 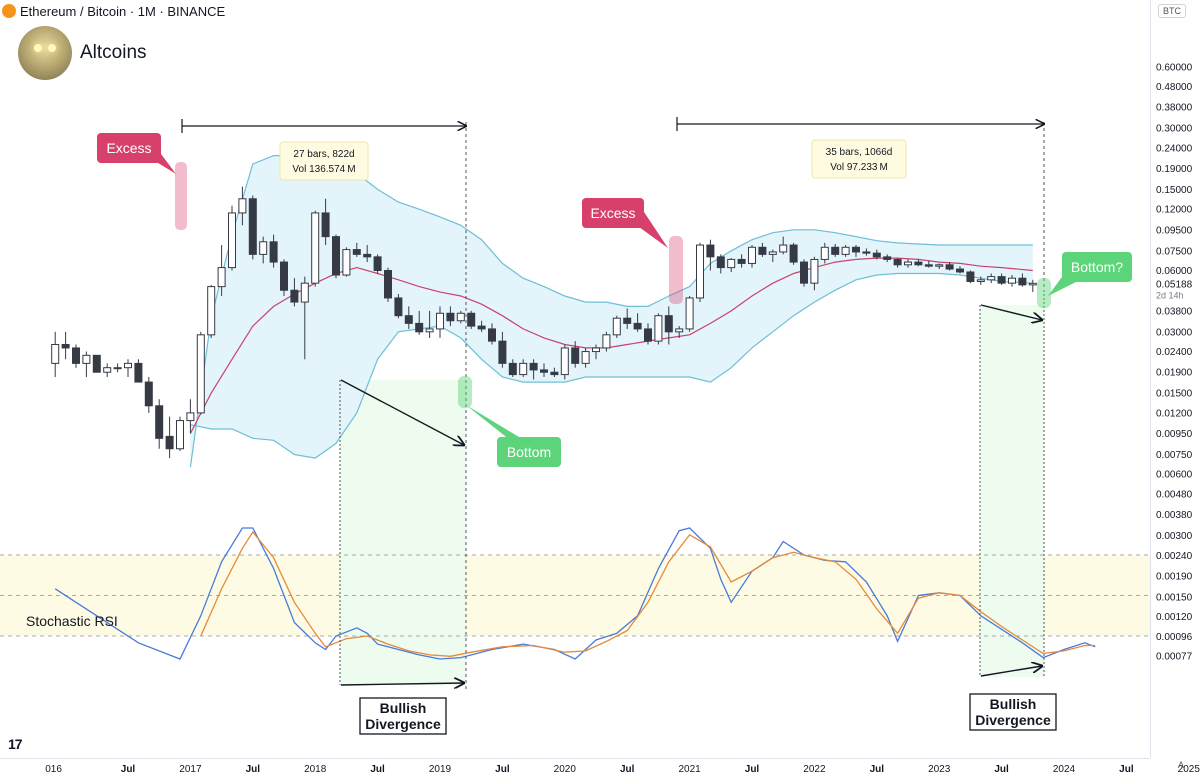 What do you see at coordinates (565, 769) in the screenshot?
I see `time-tick-label: 2020` at bounding box center [565, 769].